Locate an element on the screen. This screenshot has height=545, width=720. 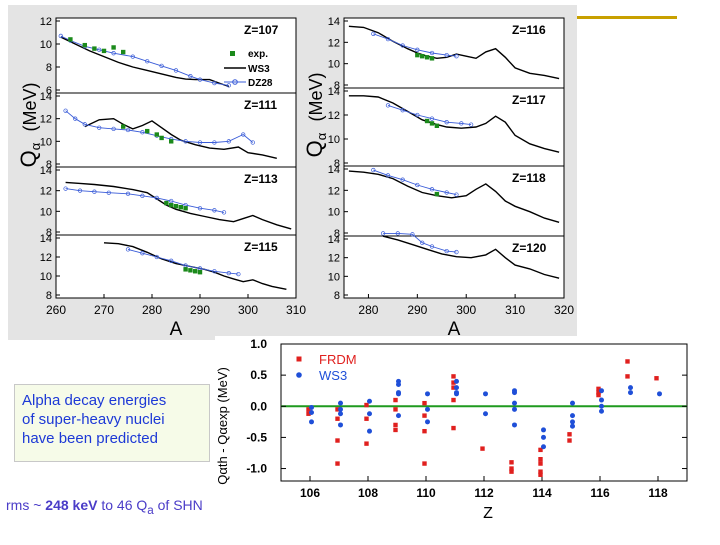
y-tick-label: 14 is located at coordinates (334, 92).